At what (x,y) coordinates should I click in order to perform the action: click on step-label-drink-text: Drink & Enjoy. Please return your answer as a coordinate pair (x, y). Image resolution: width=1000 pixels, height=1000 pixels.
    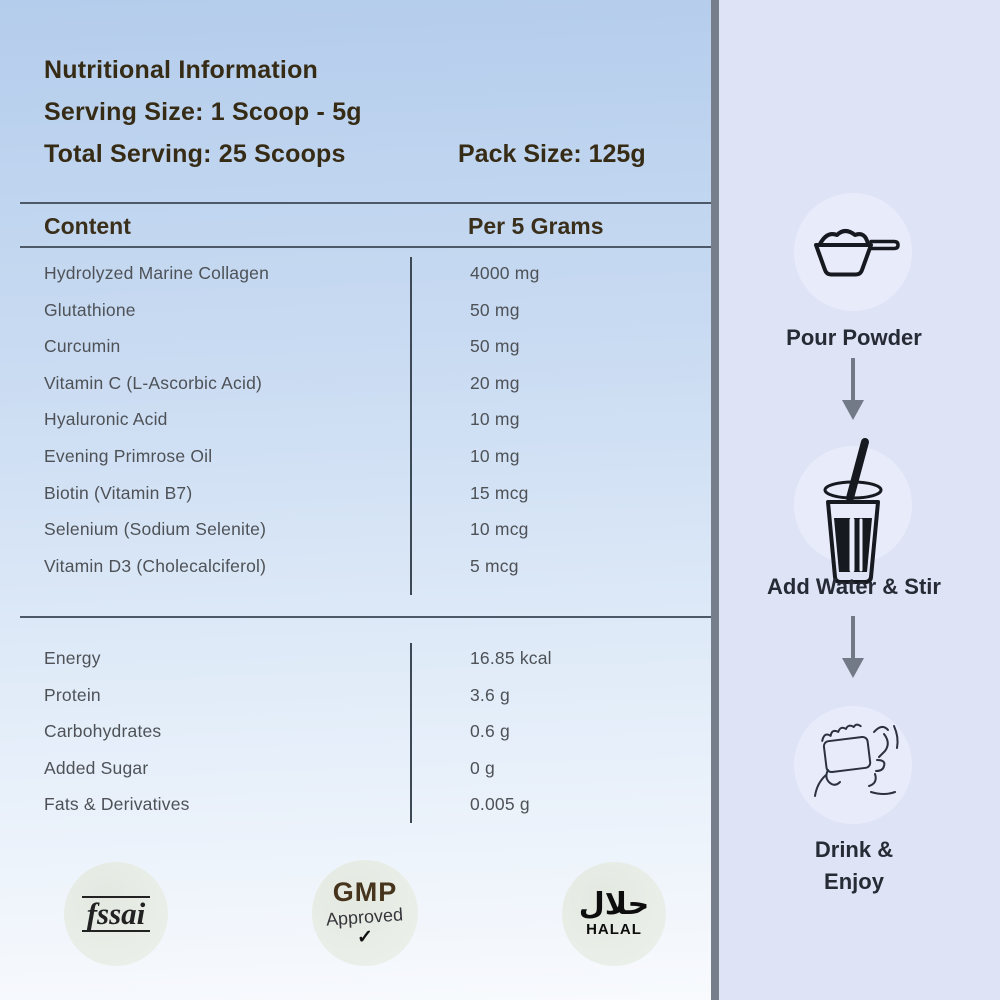
    Looking at the image, I should click on (854, 865).